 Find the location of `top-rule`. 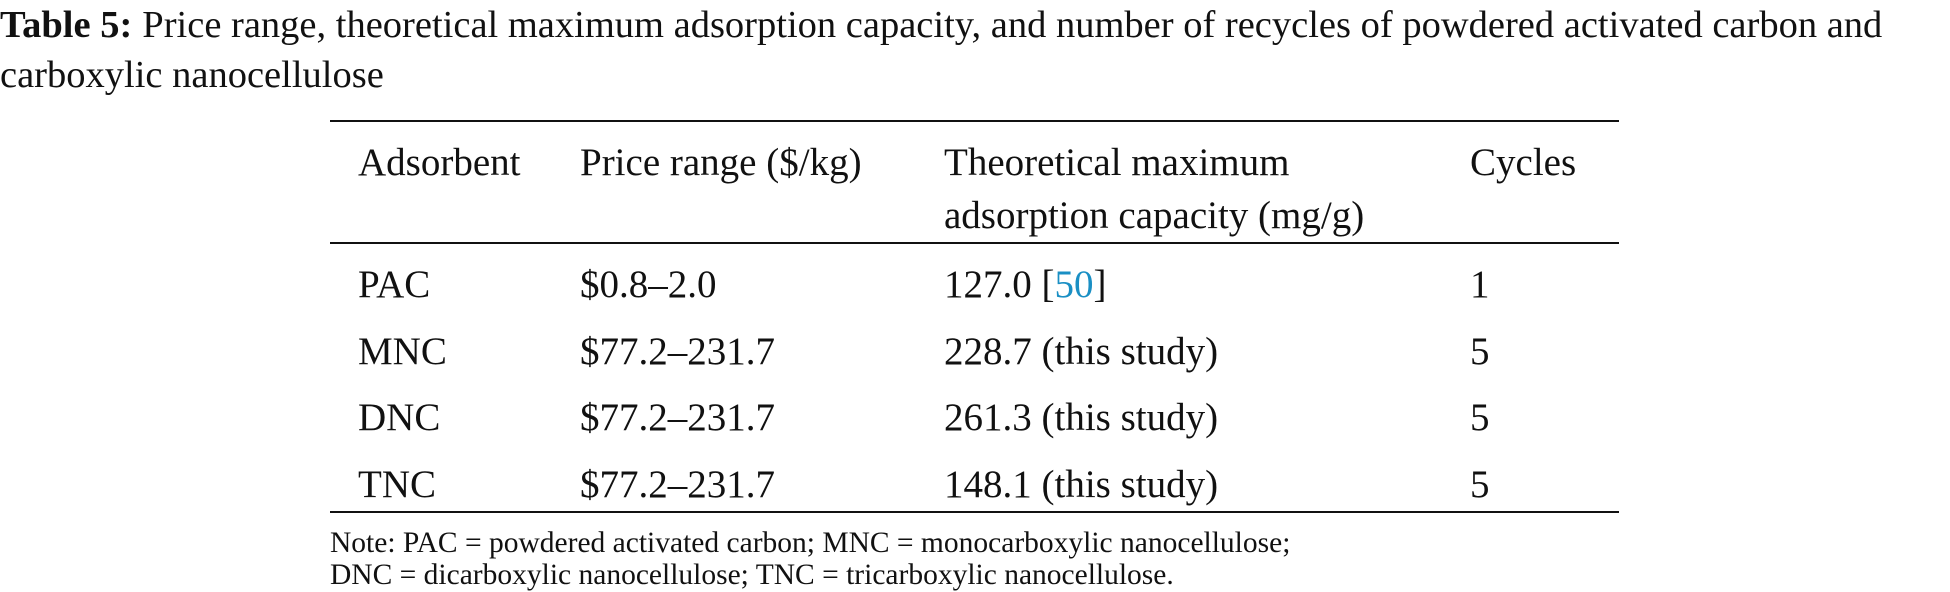

top-rule is located at coordinates (974, 121).